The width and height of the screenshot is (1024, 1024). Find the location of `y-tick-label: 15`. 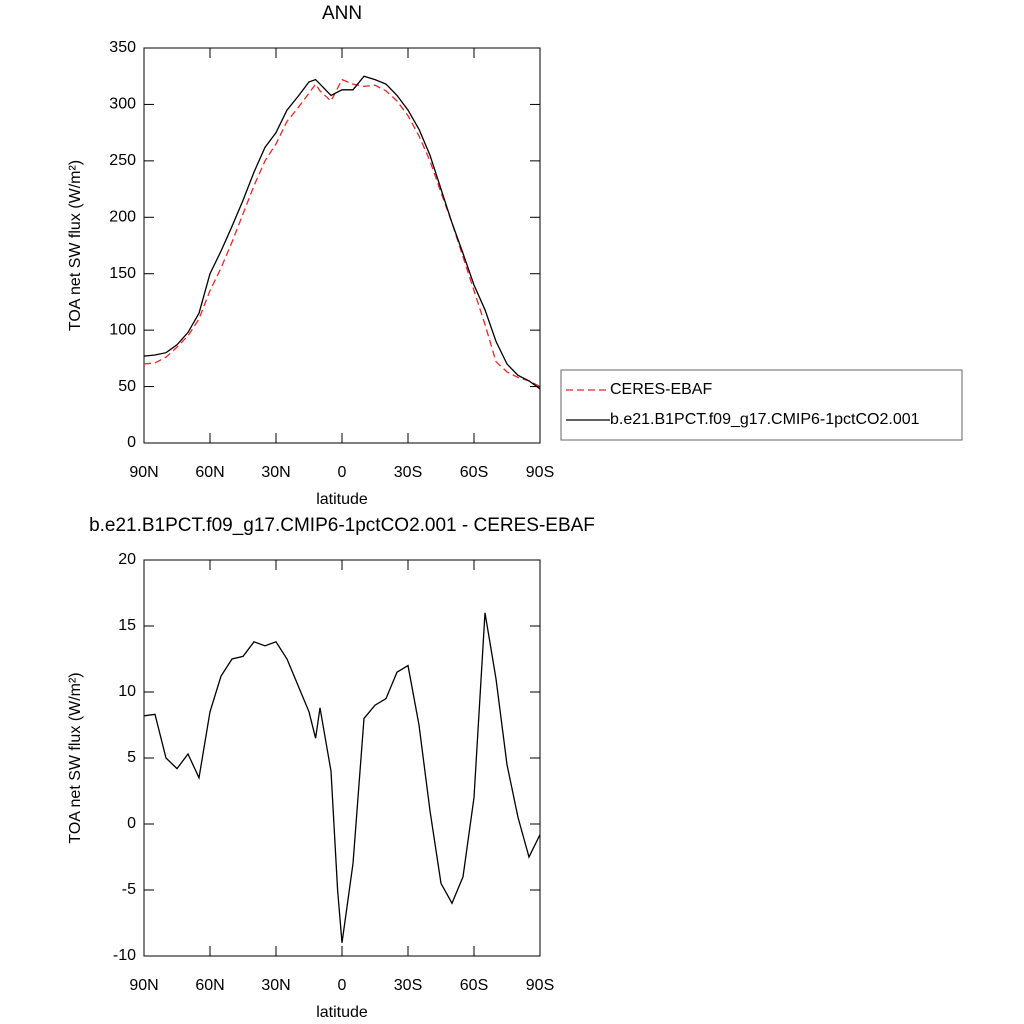

y-tick-label: 15 is located at coordinates (127, 625).